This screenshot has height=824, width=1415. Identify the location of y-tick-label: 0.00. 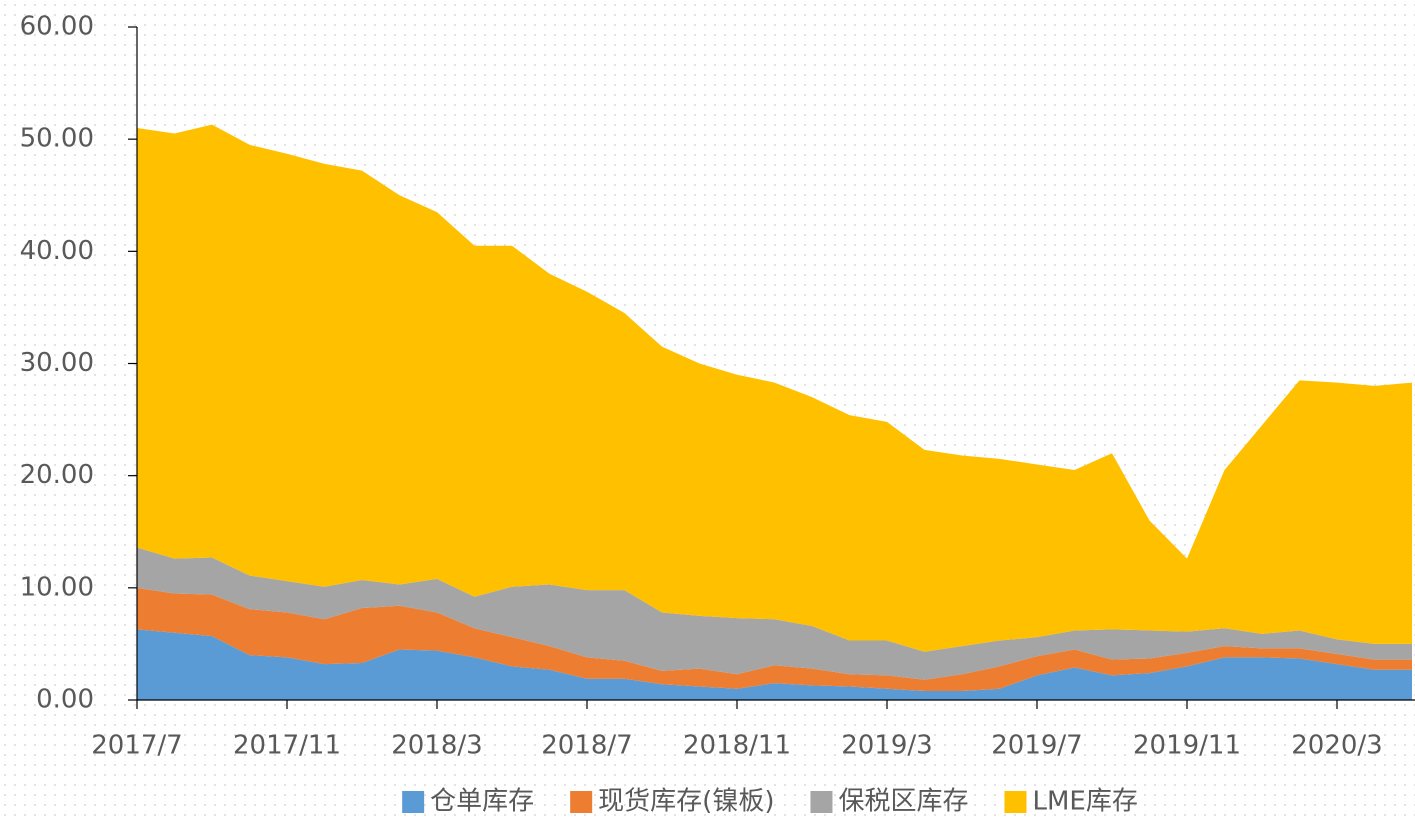
(65, 700).